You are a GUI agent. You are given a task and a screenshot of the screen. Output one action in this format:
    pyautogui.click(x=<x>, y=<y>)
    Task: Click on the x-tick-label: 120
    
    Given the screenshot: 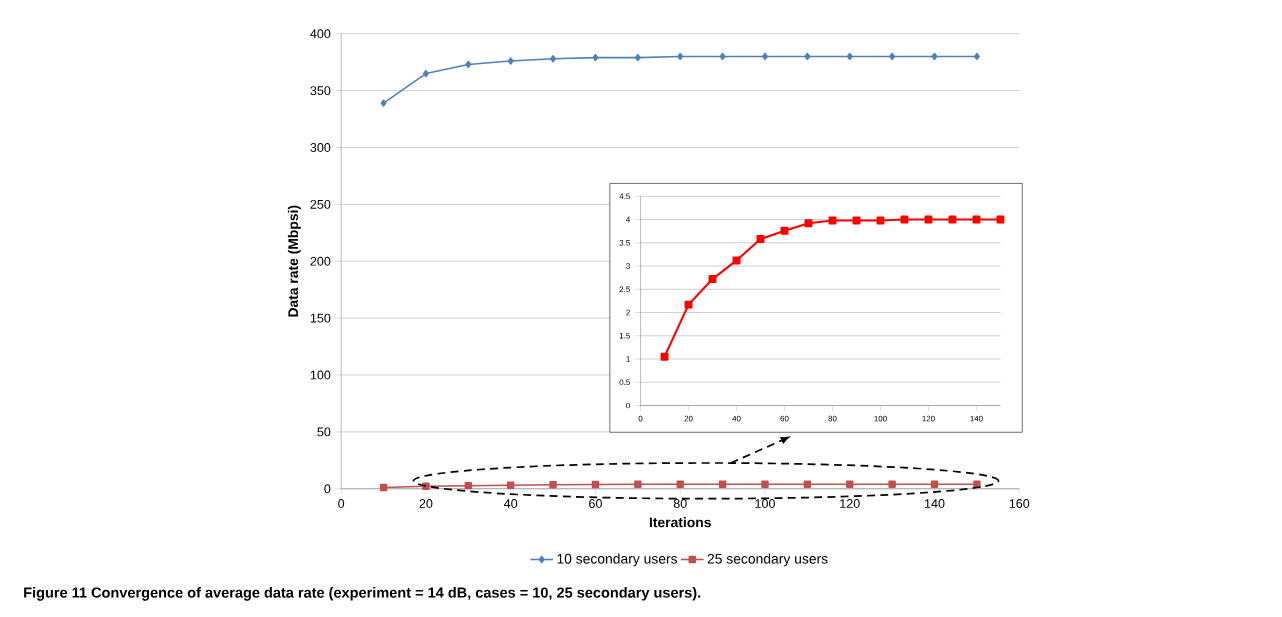 What is the action you would take?
    pyautogui.click(x=850, y=504)
    